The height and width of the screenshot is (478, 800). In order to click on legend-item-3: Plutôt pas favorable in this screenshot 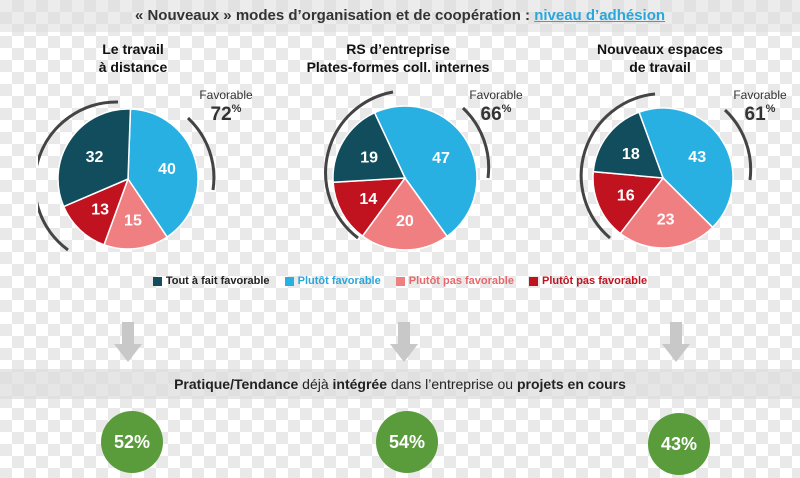, I will do `click(454, 281)`.